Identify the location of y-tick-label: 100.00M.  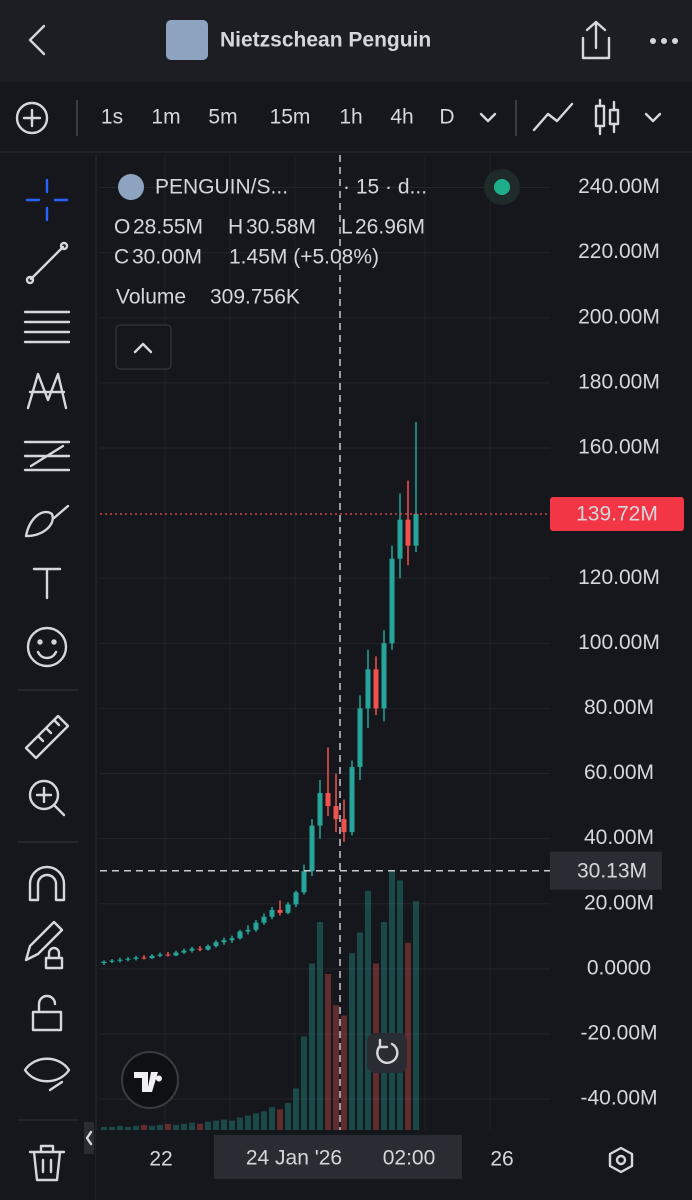
(619, 642).